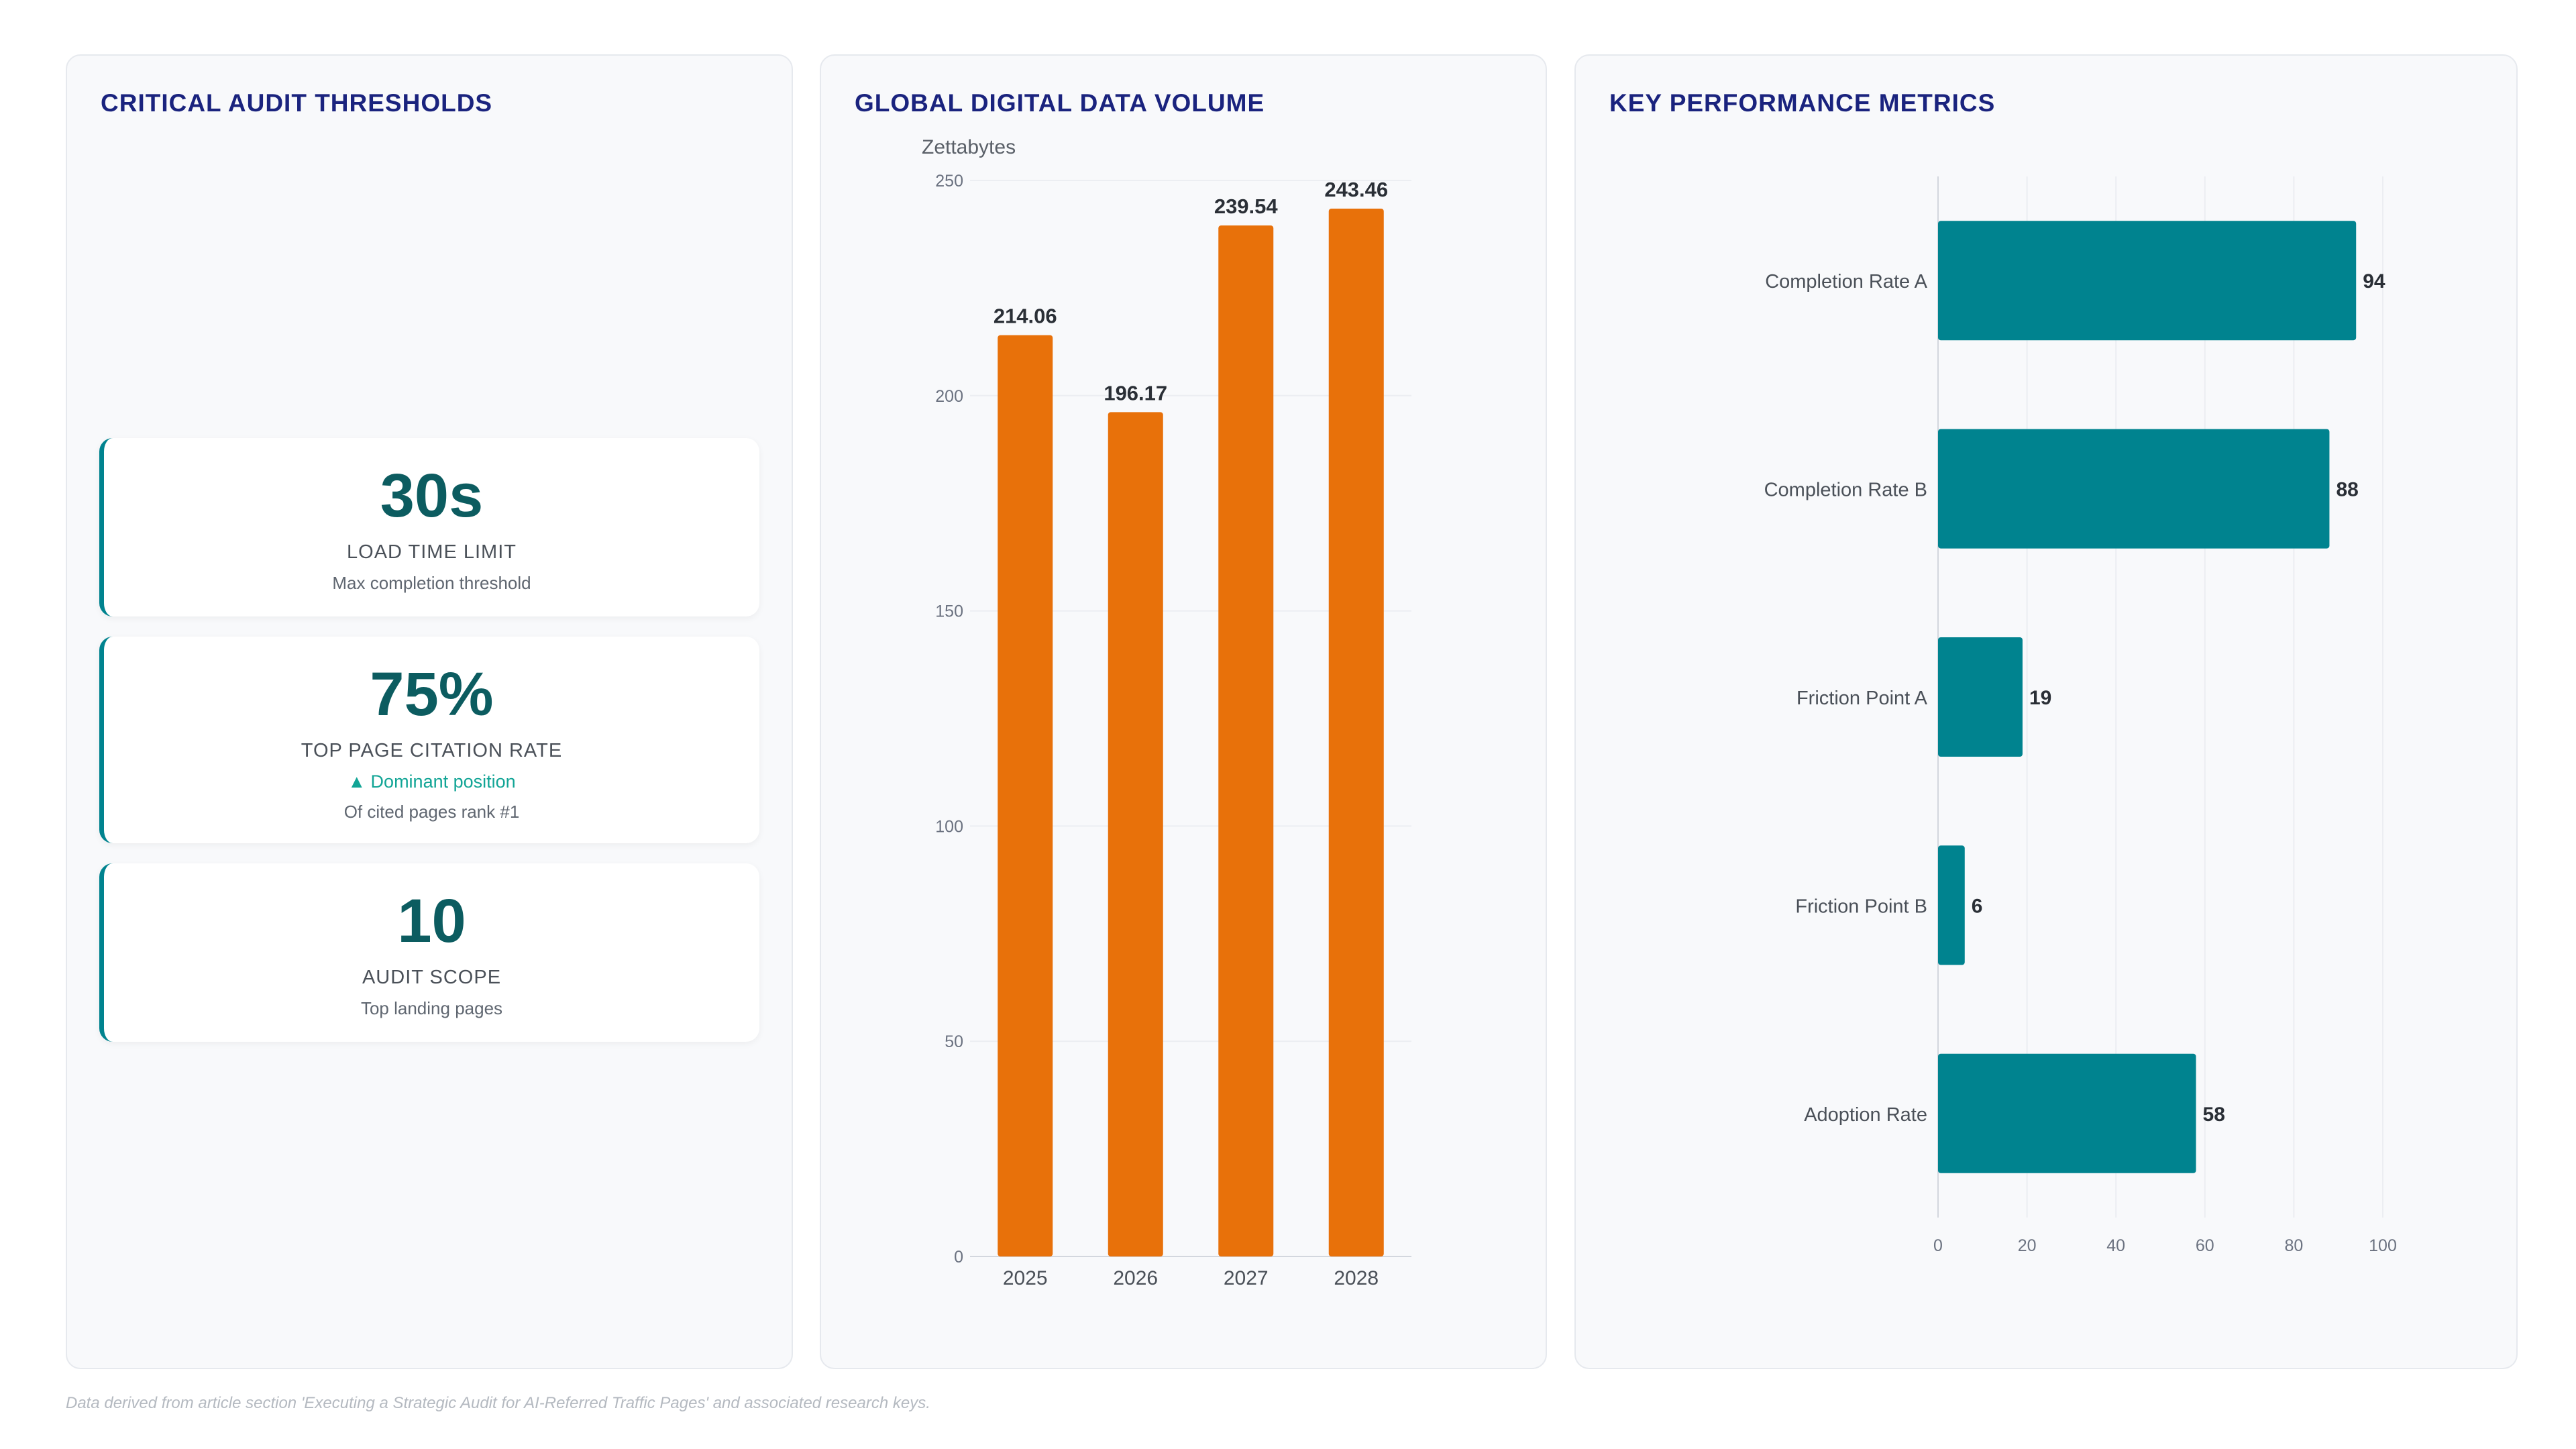 This screenshot has width=2576, height=1449. What do you see at coordinates (949, 181) in the screenshot?
I see `y-tick-label: 250` at bounding box center [949, 181].